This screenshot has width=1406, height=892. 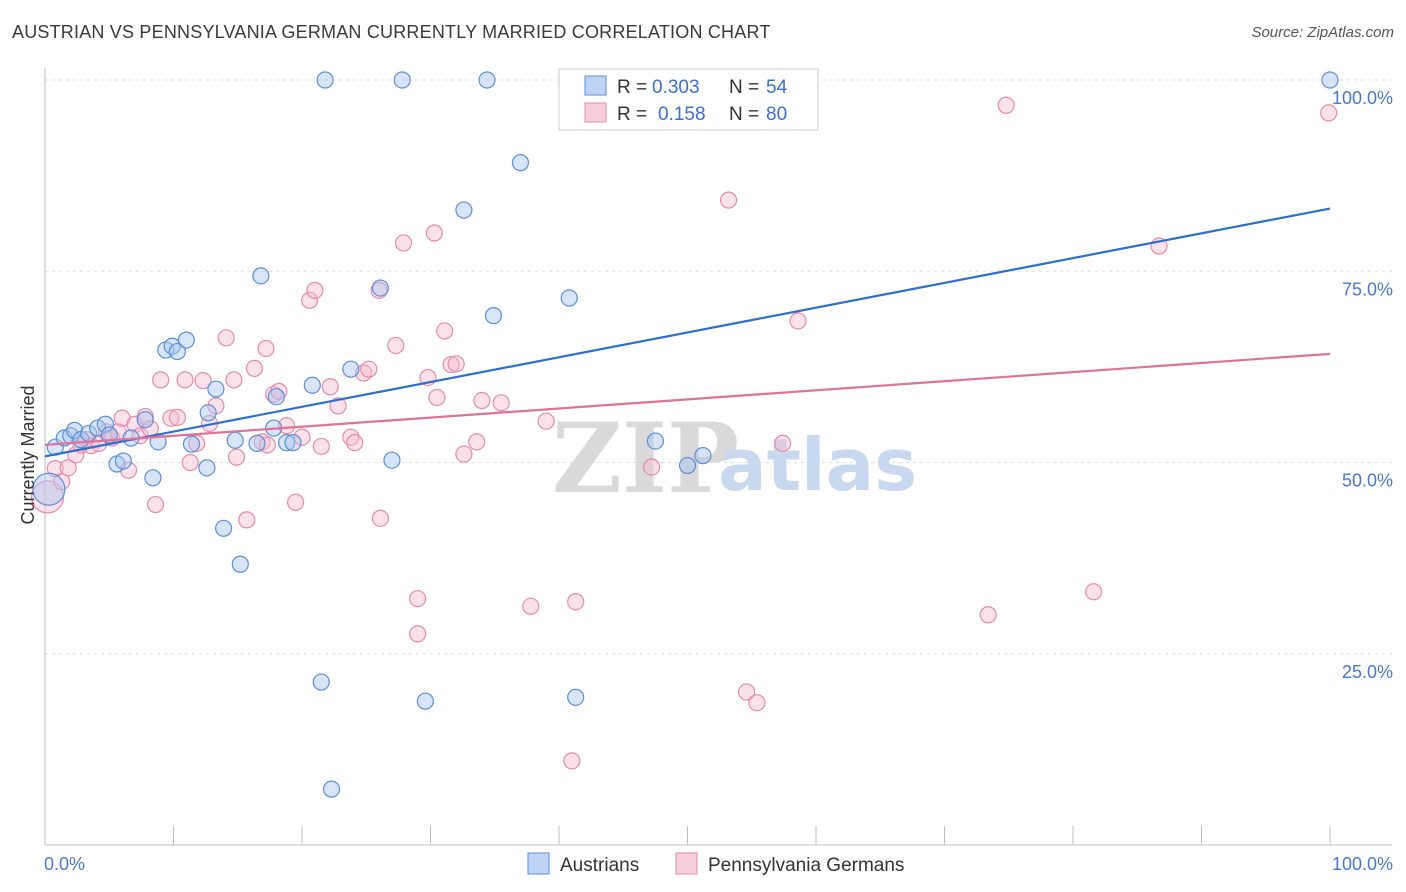 What do you see at coordinates (686, 863) in the screenshot?
I see `bottom-legend-swatch-pennsylvania-germans` at bounding box center [686, 863].